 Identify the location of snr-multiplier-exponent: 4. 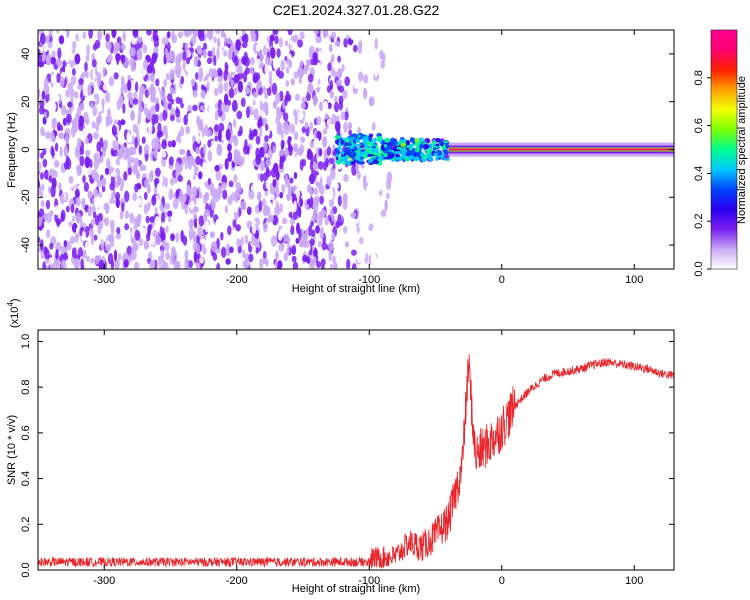
(10, 304).